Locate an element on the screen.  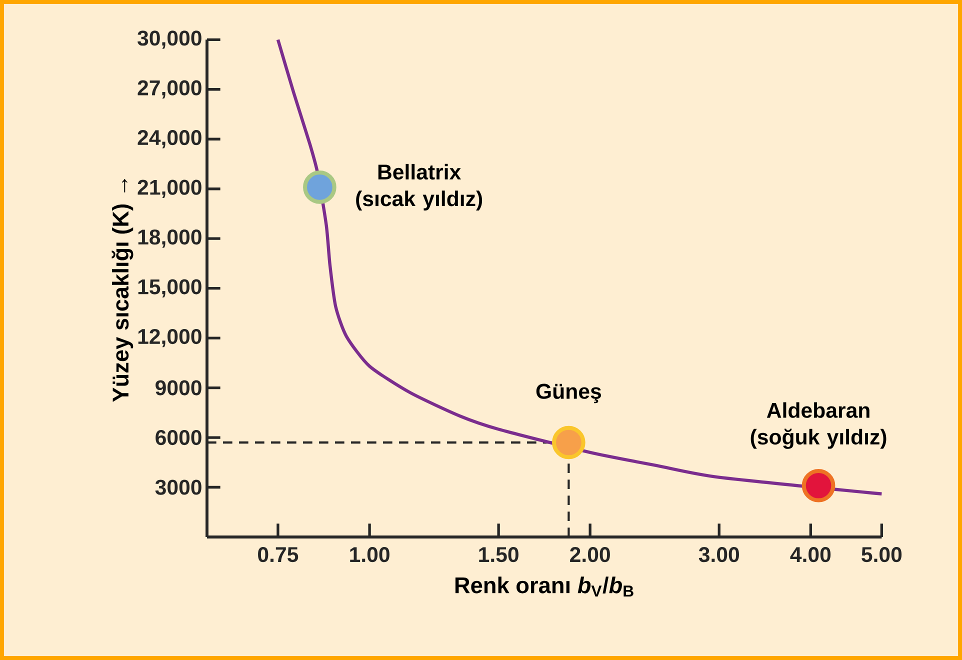
x-tick-label: 3.00 is located at coordinates (718, 554).